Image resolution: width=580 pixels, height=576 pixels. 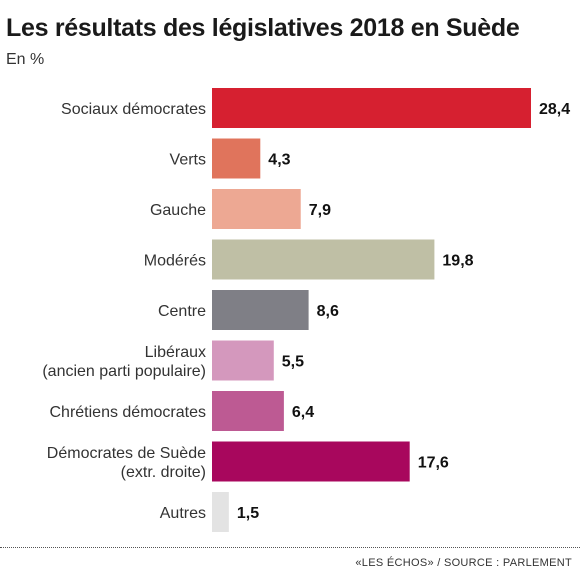 What do you see at coordinates (328, 311) in the screenshot?
I see `value-label-4: 8,6` at bounding box center [328, 311].